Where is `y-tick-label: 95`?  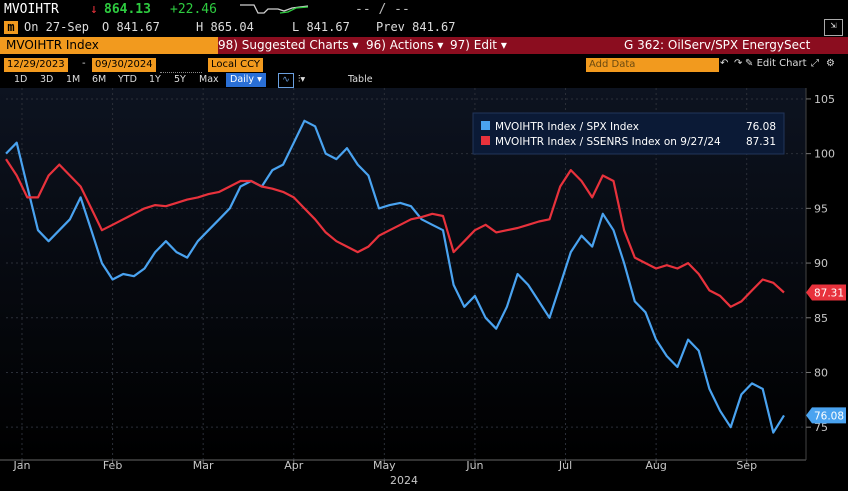
y-tick-label: 95 is located at coordinates (821, 208).